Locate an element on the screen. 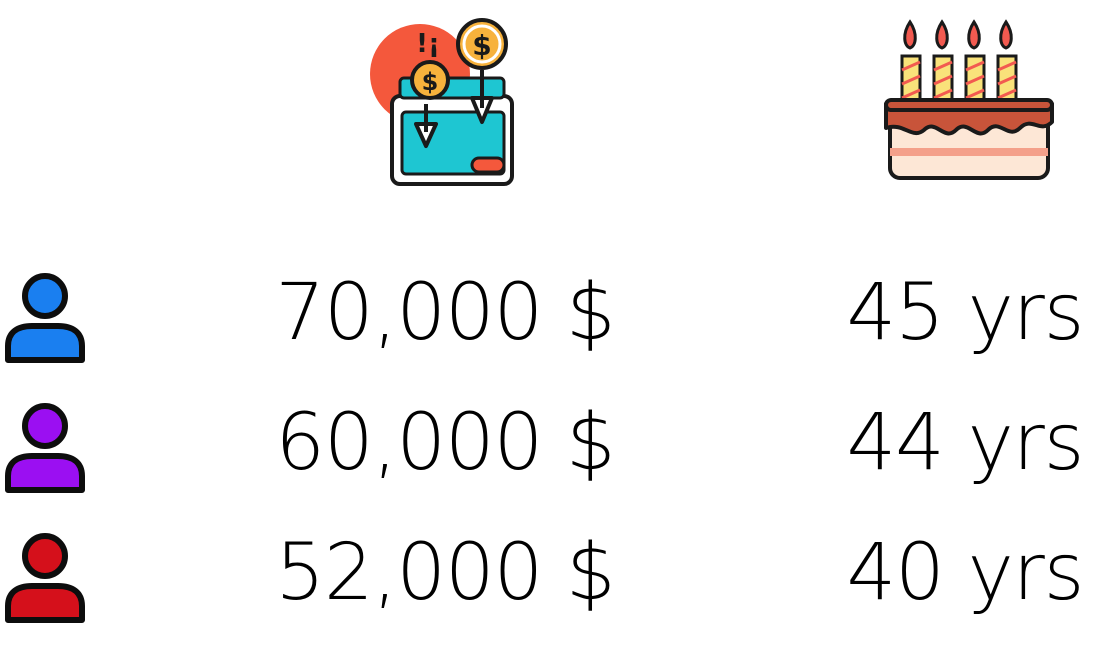 Image resolution: width=1100 pixels, height=648 pixels. salary-value: 60,000 $ is located at coordinates (445, 443).